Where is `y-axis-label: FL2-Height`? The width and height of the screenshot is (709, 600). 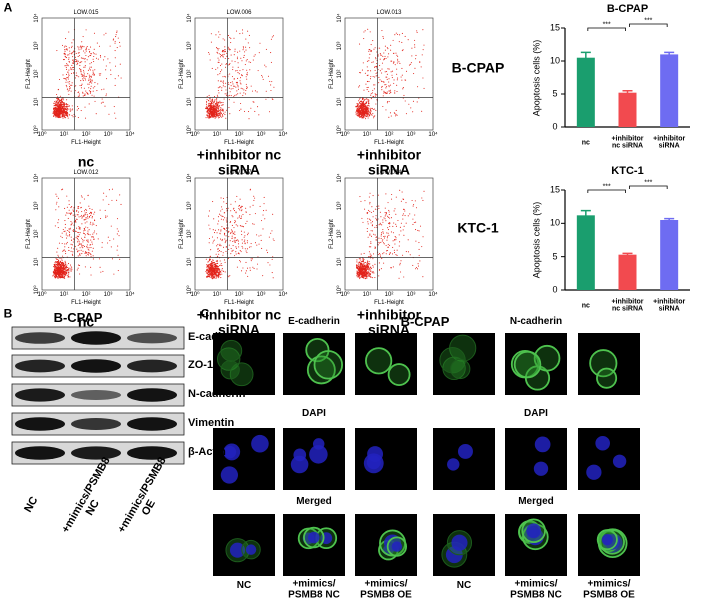
y-axis-label: FL2-Height is located at coordinates (29, 234).